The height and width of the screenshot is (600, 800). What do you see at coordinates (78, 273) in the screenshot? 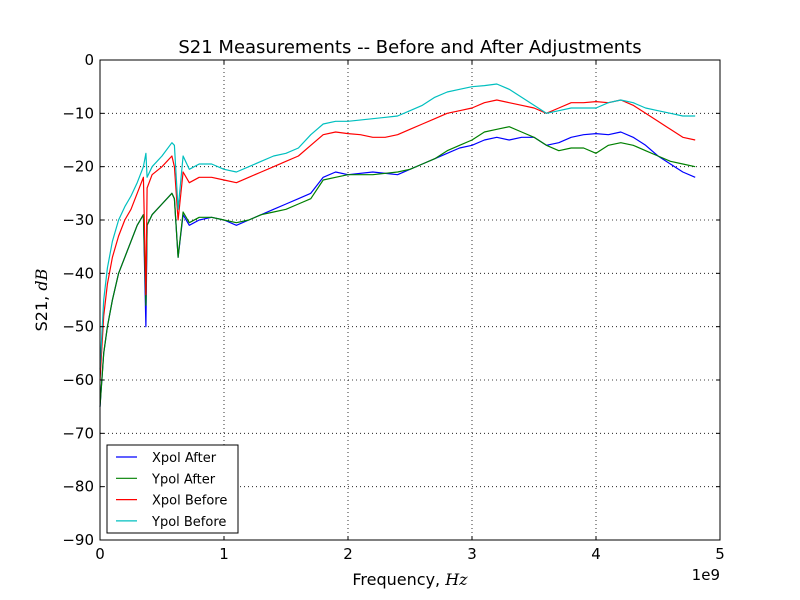
I see `y-tick-label: −40` at bounding box center [78, 273].